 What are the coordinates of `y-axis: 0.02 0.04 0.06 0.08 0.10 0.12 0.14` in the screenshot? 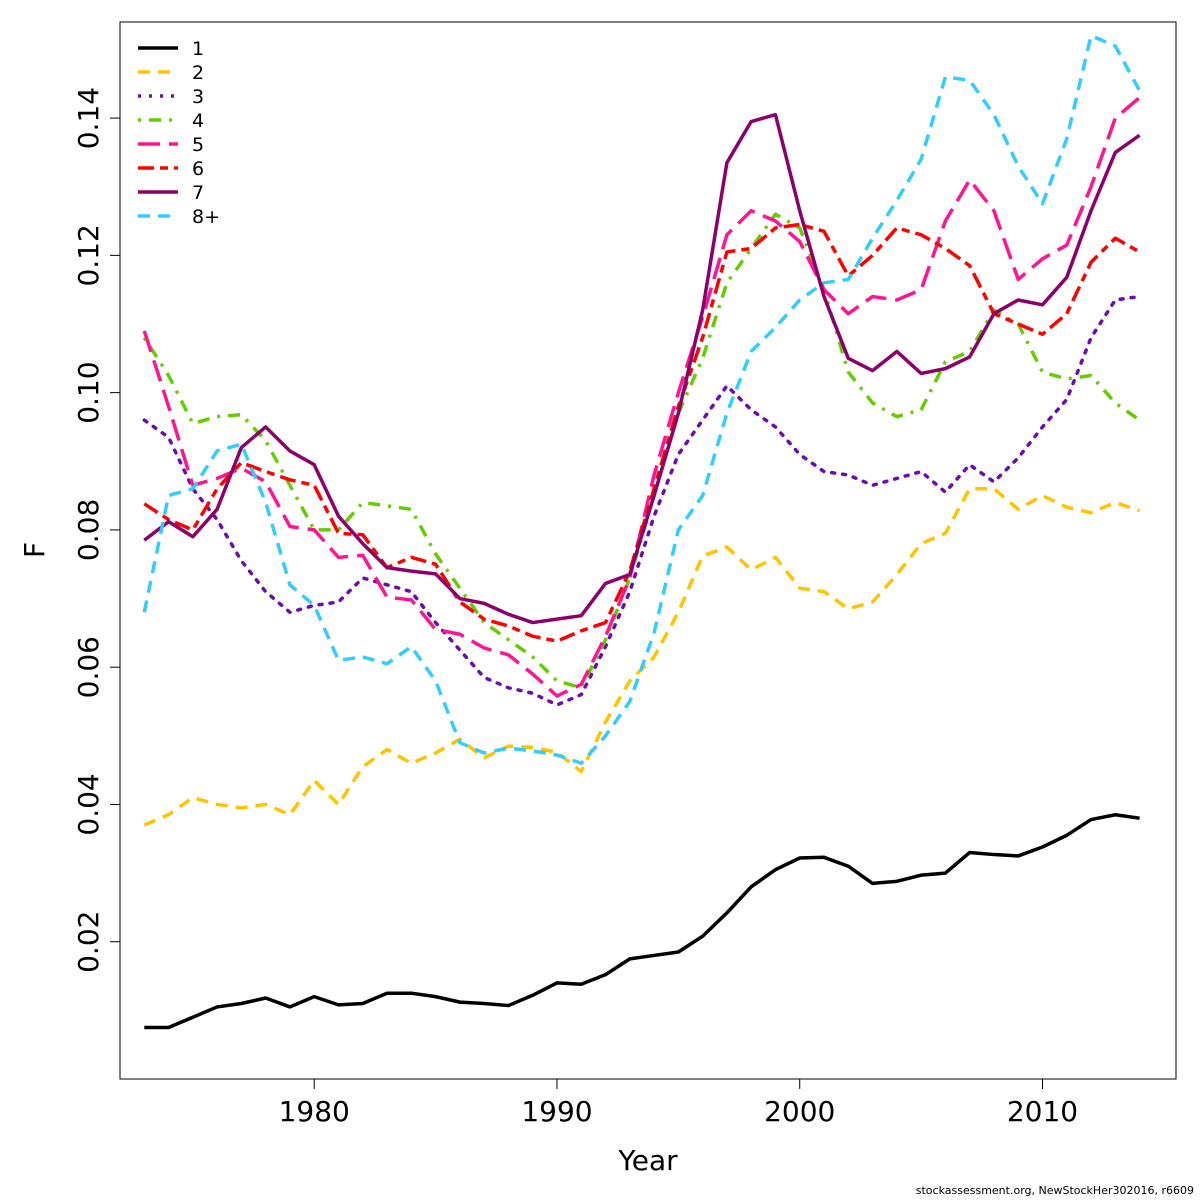 It's located at (96, 530).